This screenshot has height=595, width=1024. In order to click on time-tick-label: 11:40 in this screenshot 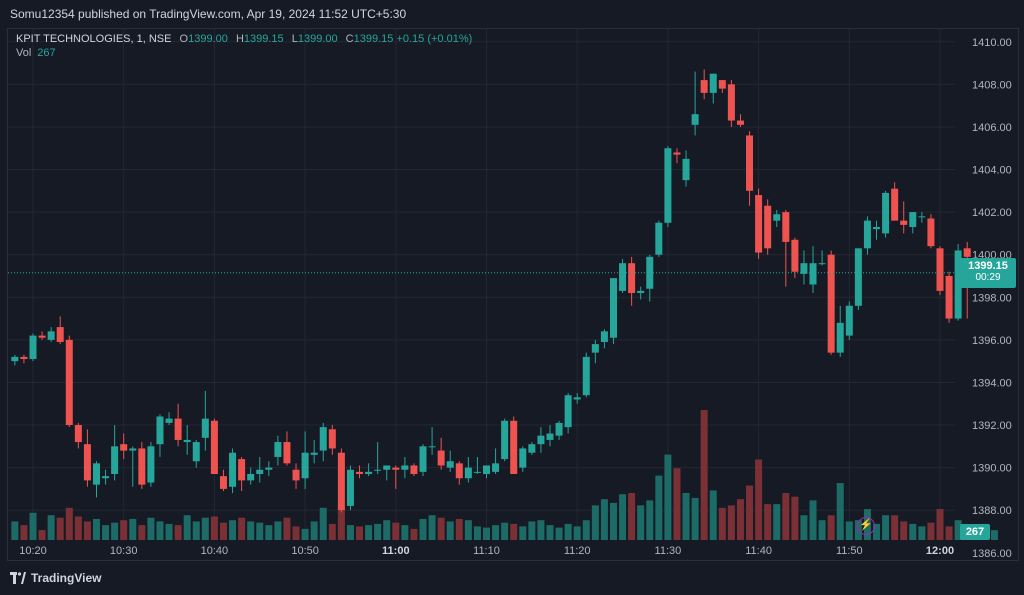, I will do `click(758, 551)`.